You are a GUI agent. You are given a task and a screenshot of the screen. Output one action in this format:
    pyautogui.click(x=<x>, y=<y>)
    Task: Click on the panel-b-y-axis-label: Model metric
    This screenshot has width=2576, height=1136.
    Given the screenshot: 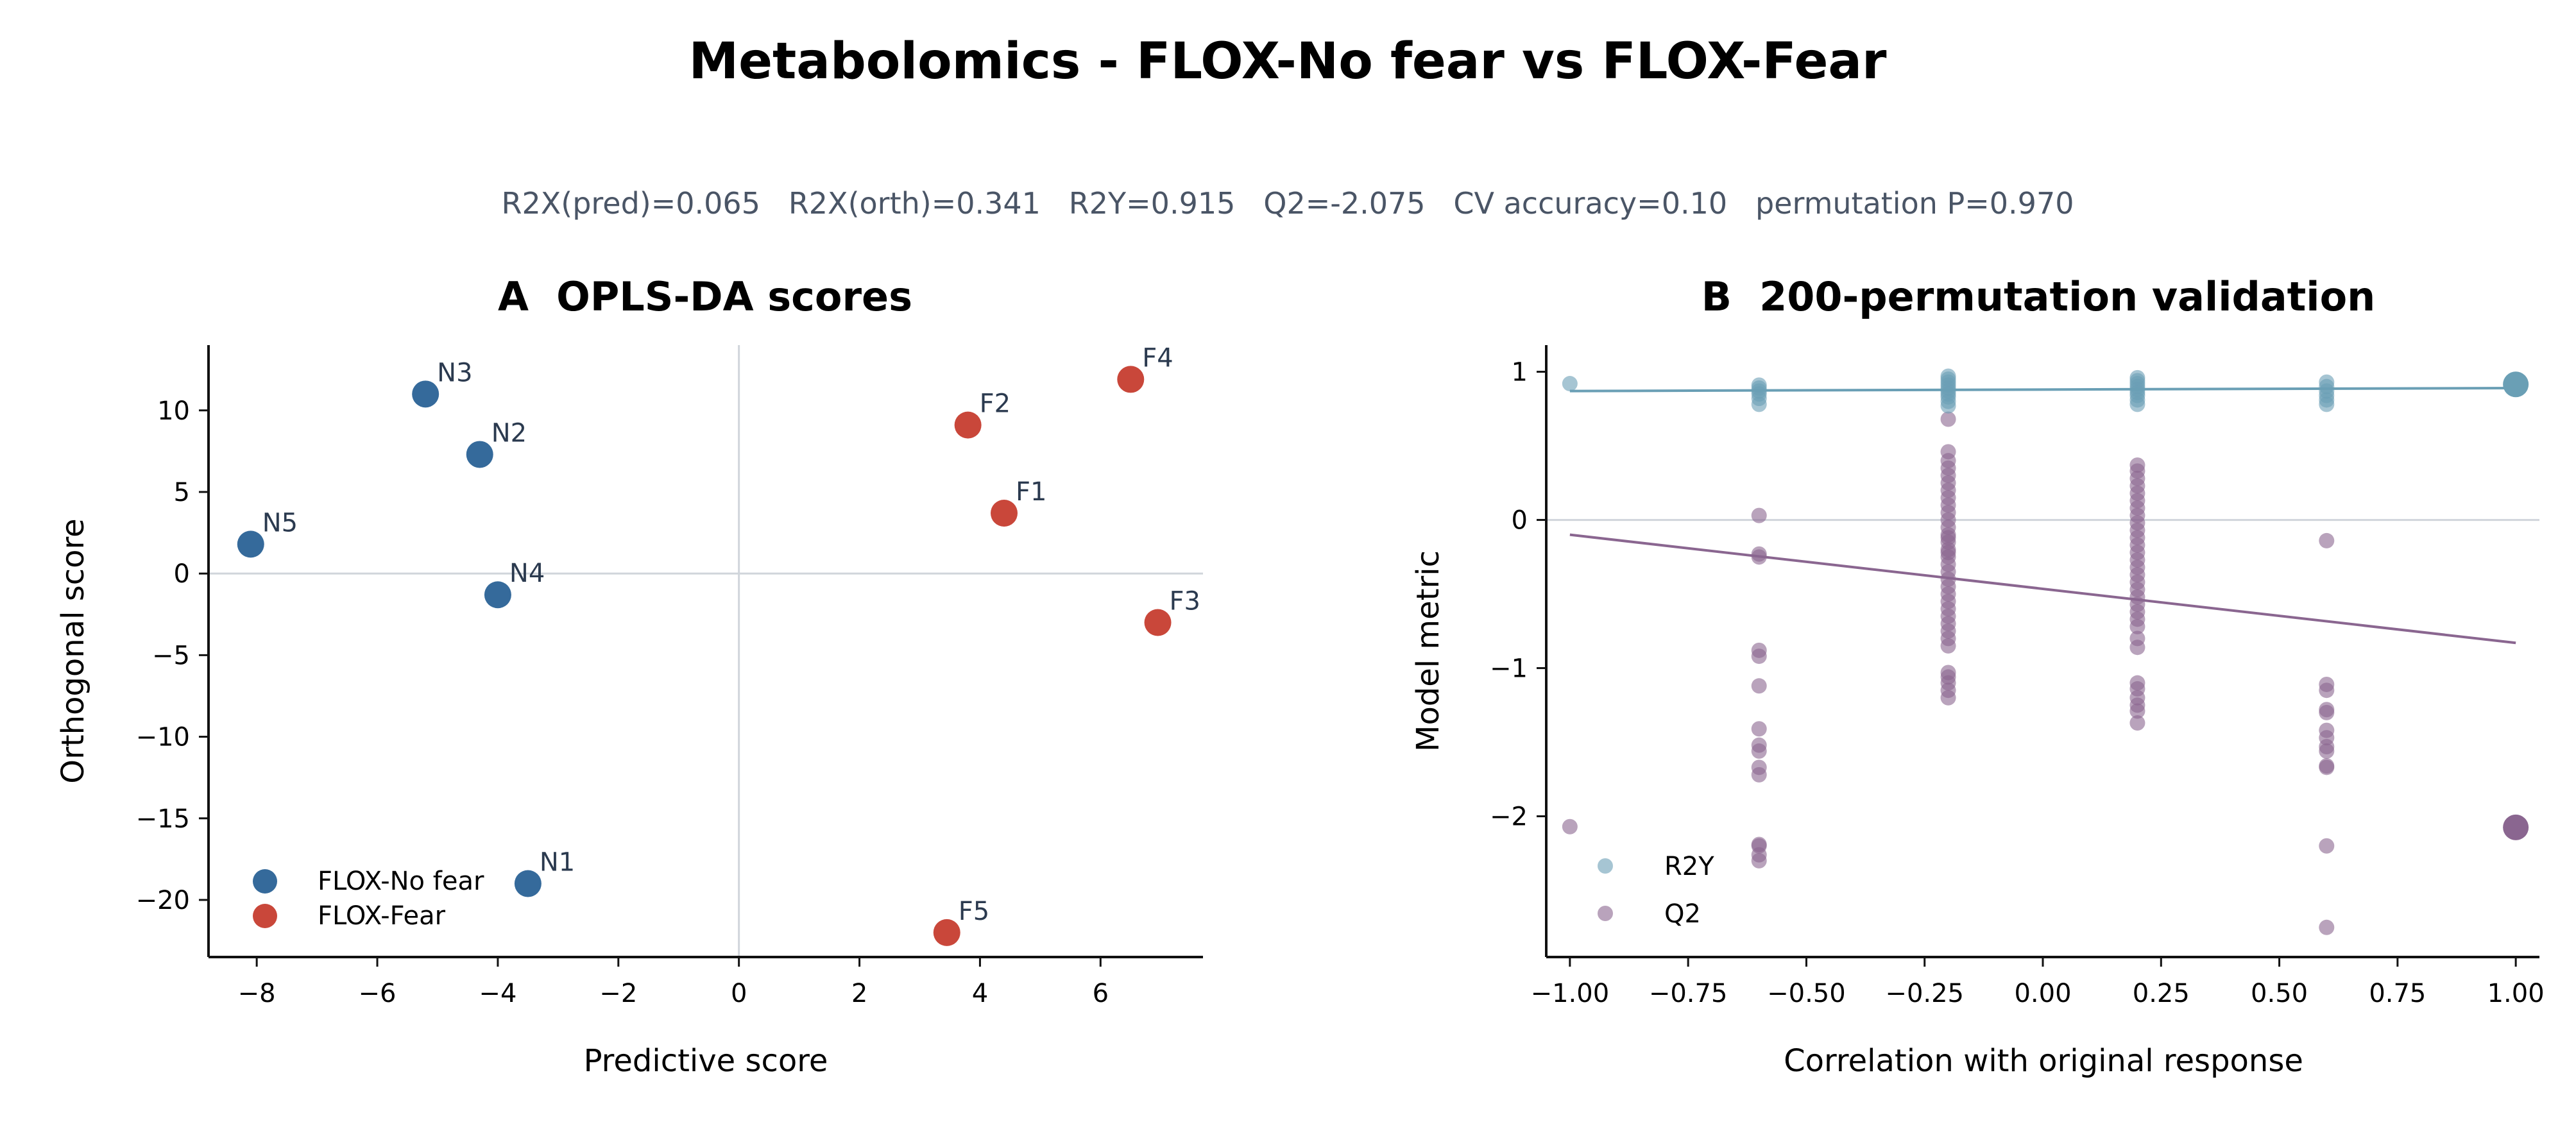 What is the action you would take?
    pyautogui.click(x=1428, y=651)
    